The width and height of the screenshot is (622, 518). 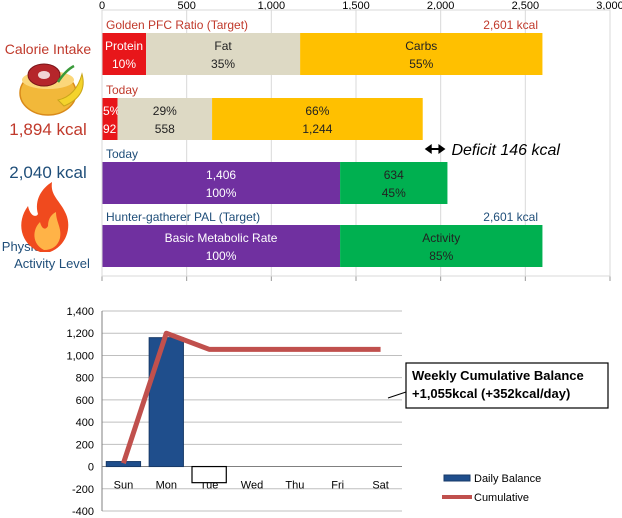 I want to click on intake-value: 1,894 kcal, so click(x=48, y=129).